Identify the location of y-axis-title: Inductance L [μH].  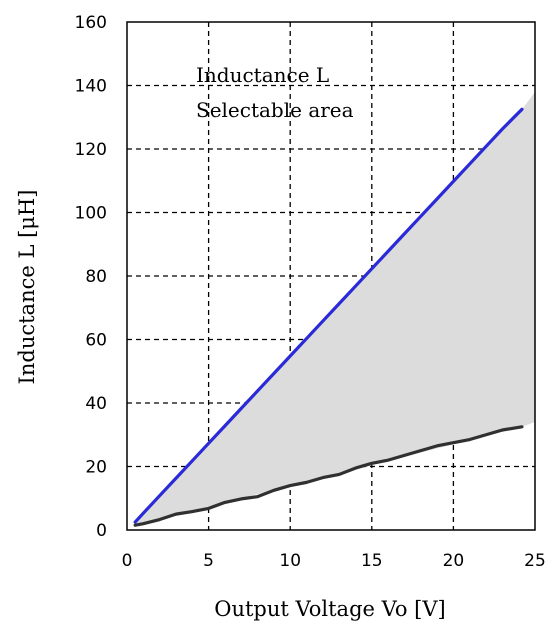
(27, 287).